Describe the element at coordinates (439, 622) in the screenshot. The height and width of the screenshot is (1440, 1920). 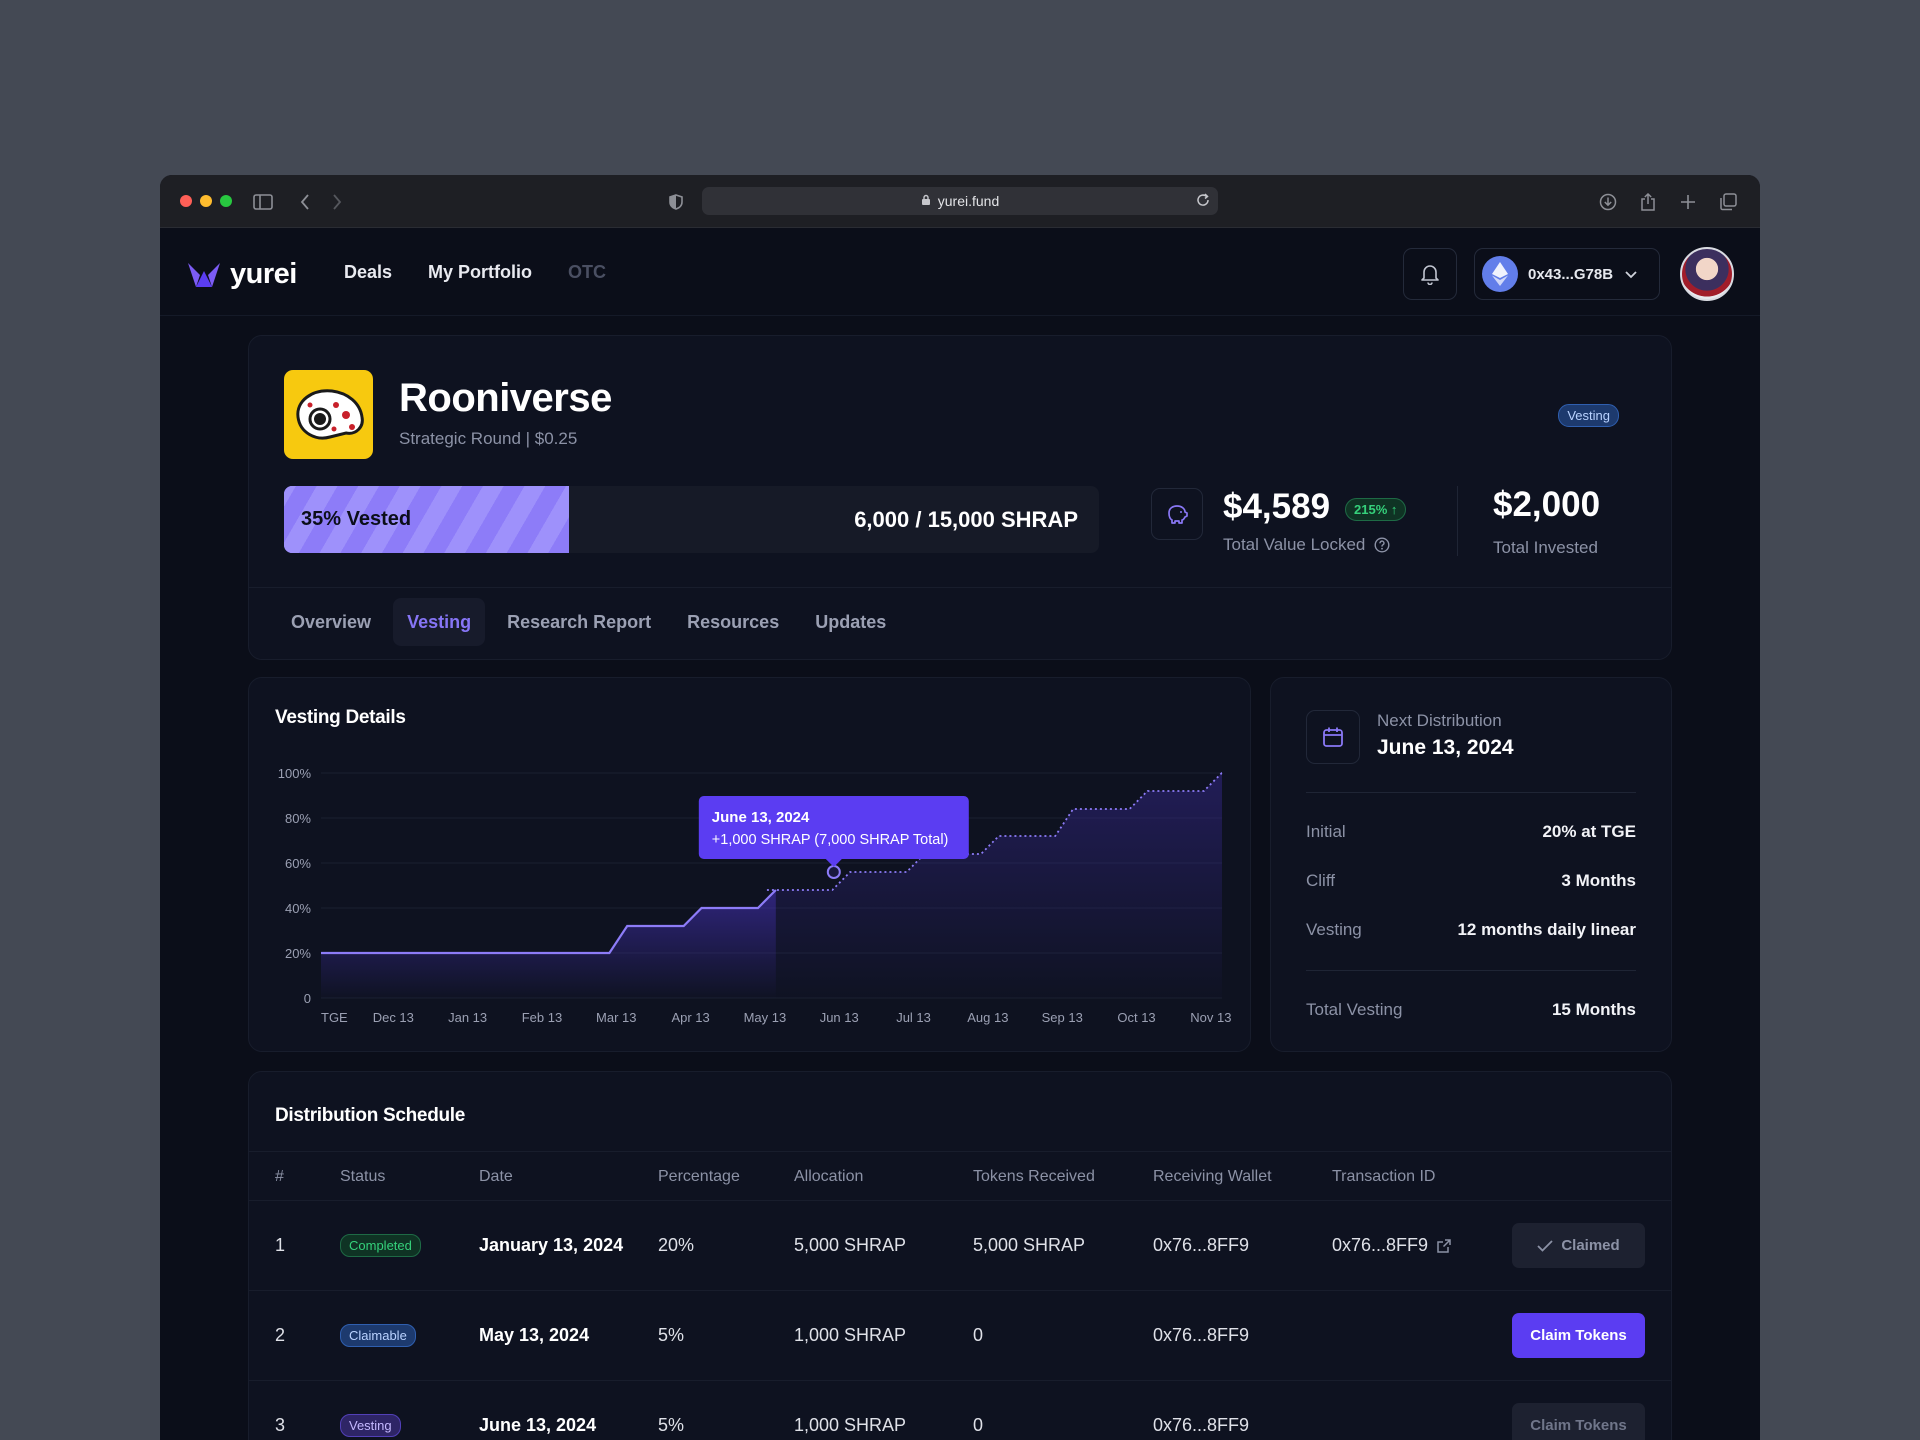
I see `tab-vesting: Vesting` at that location.